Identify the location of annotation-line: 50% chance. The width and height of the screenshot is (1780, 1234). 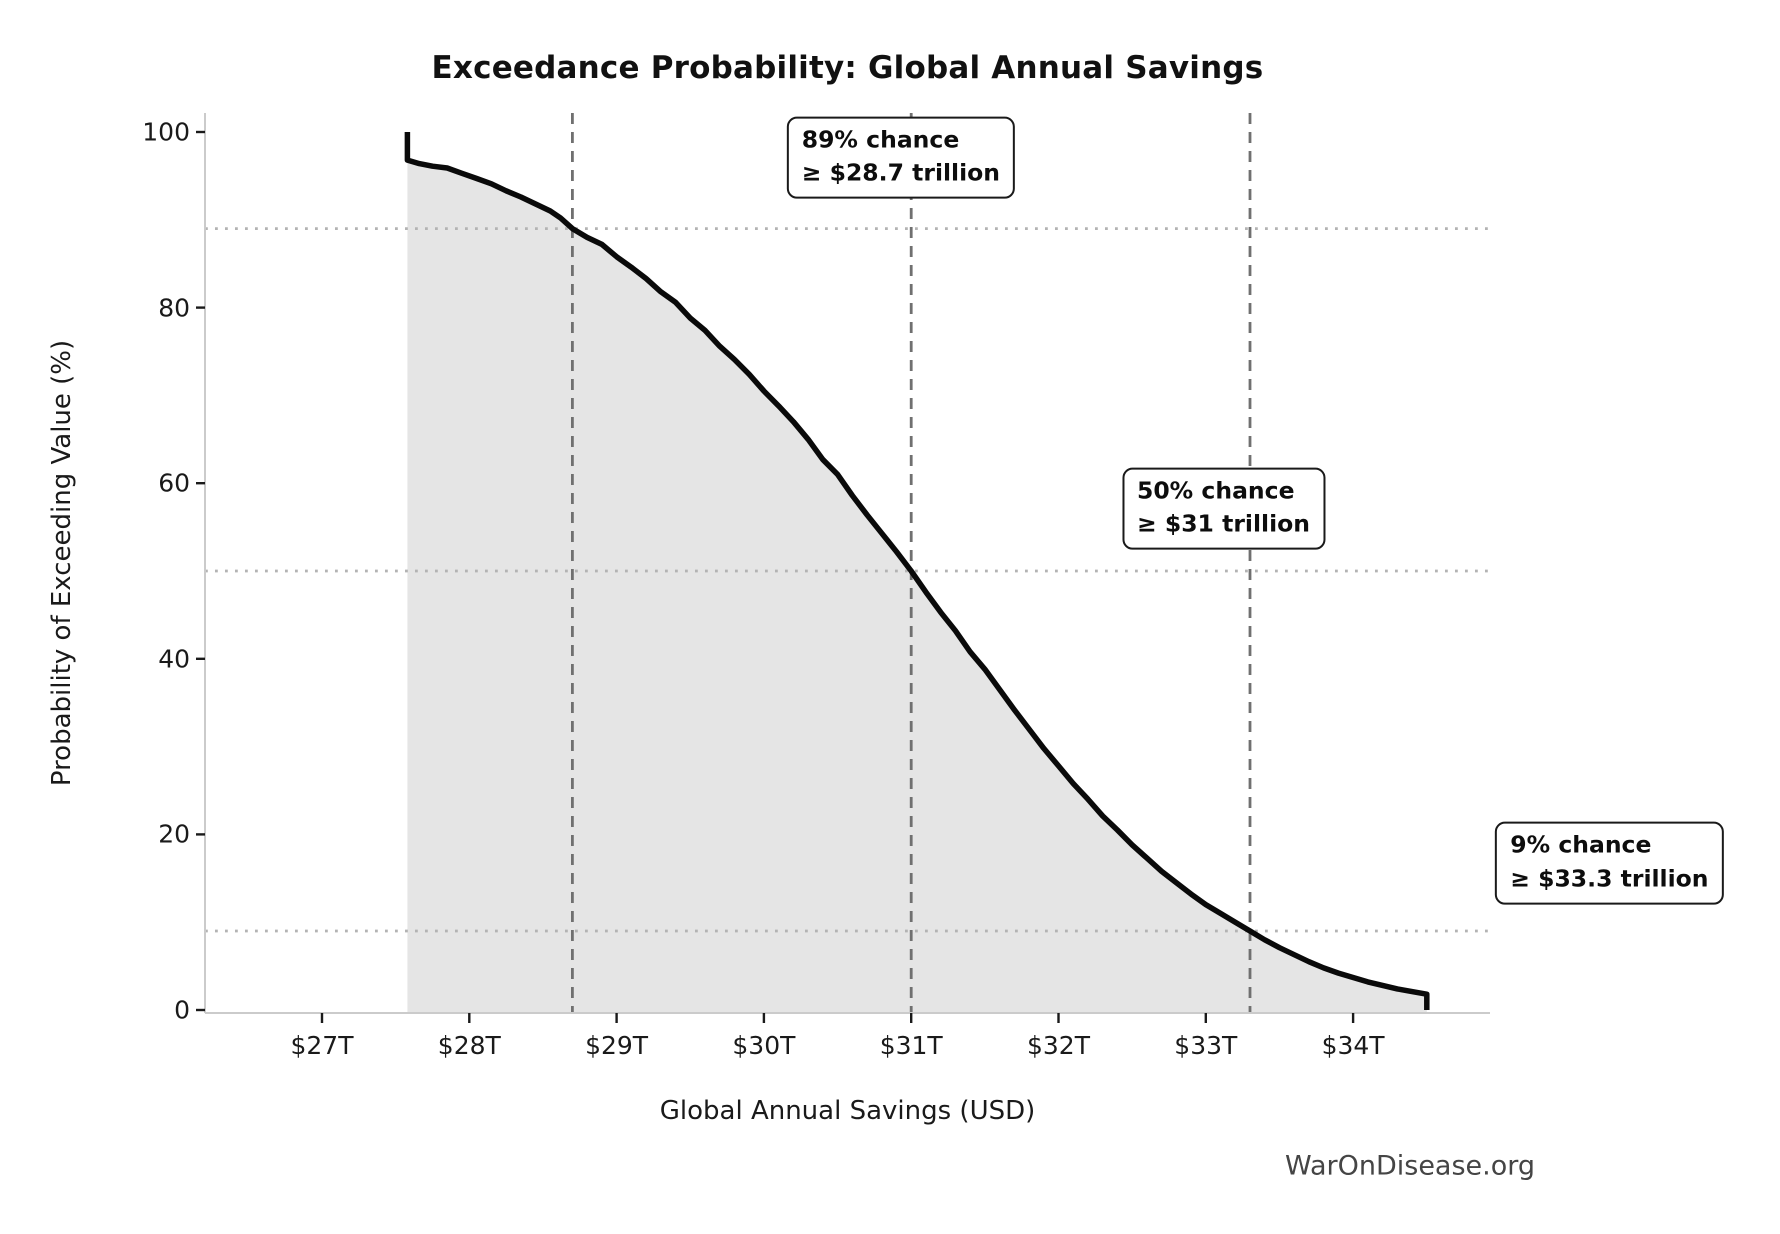
(1215, 490).